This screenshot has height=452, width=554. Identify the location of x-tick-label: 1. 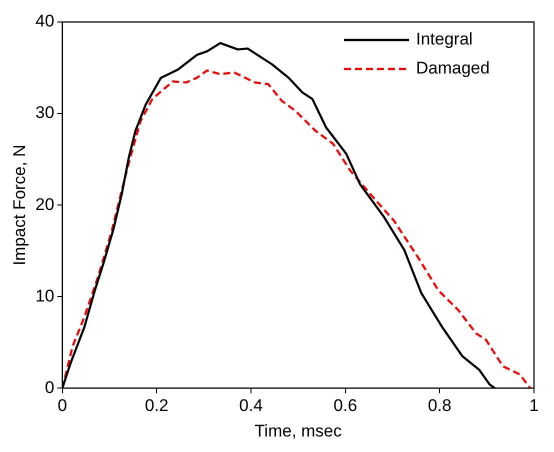
(534, 406).